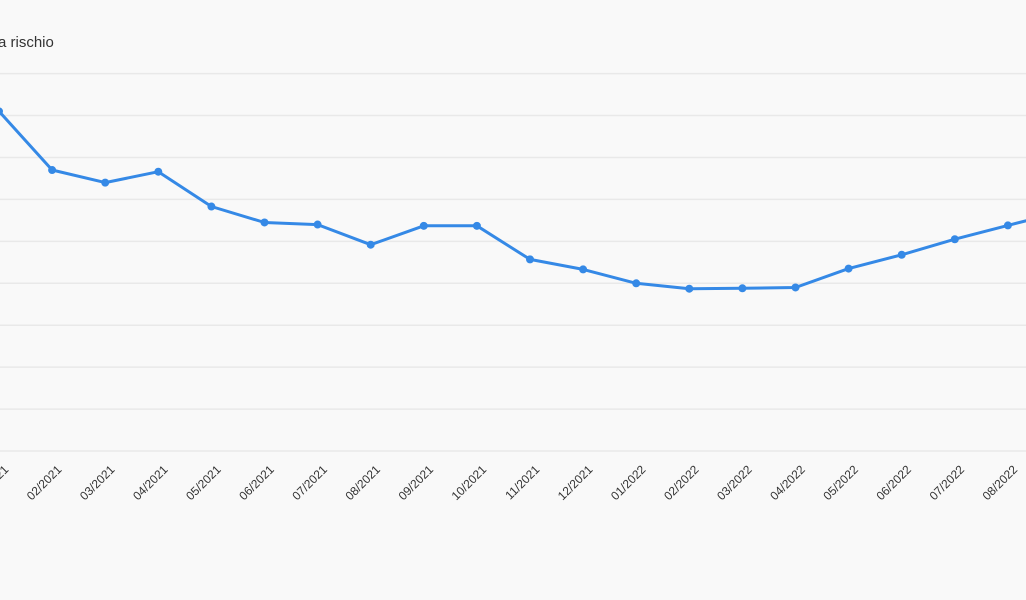 The image size is (1026, 600). Describe the element at coordinates (6, 482) in the screenshot. I see `x-tick-label: 01/2021` at that location.